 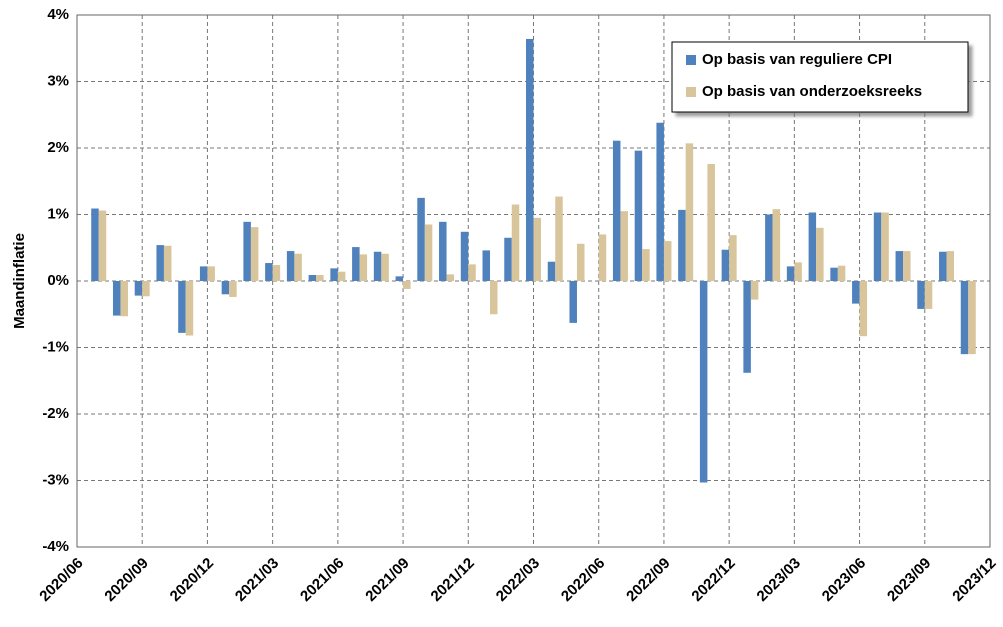 What do you see at coordinates (909, 580) in the screenshot?
I see `x-tick-label: 2023/09` at bounding box center [909, 580].